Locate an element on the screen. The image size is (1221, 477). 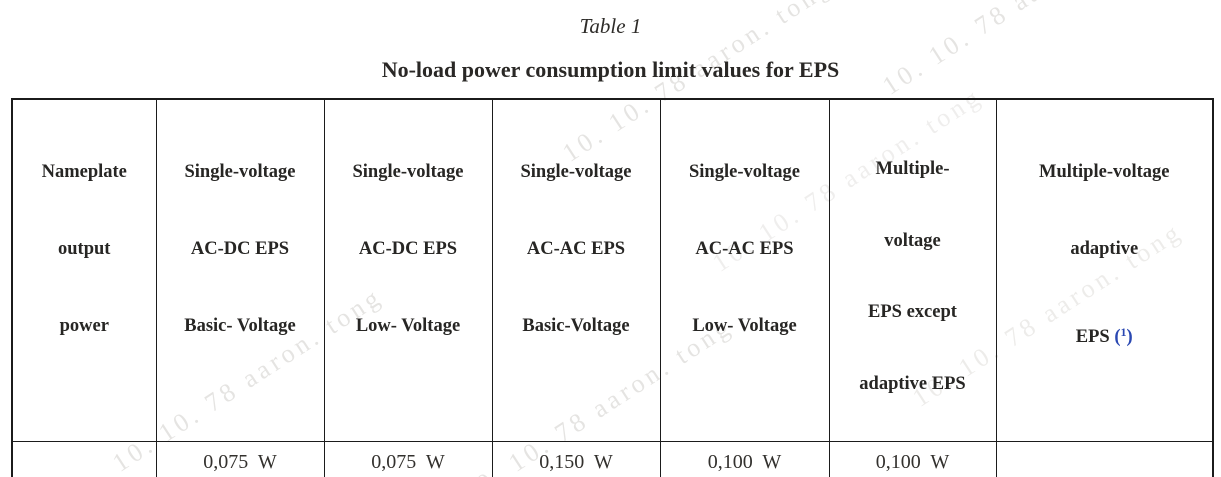
footnote-number: 1 is located at coordinates (1123, 332).